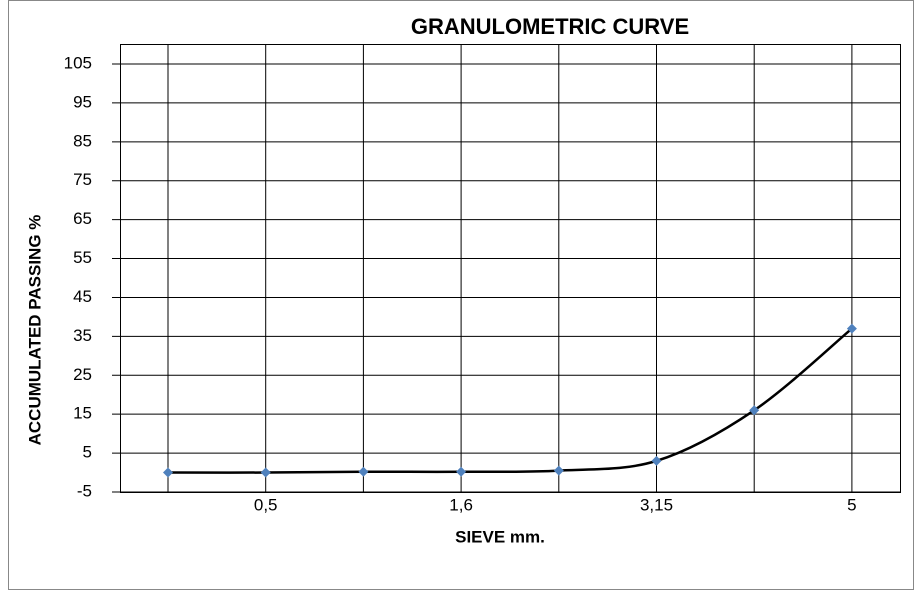  What do you see at coordinates (82, 374) in the screenshot?
I see `y-tick-label: 25` at bounding box center [82, 374].